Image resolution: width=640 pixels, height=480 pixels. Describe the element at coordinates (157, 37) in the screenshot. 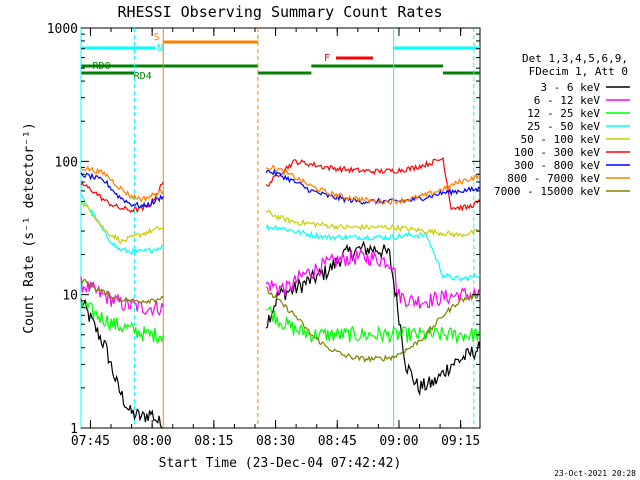

I see `state-bar-label: S` at that location.